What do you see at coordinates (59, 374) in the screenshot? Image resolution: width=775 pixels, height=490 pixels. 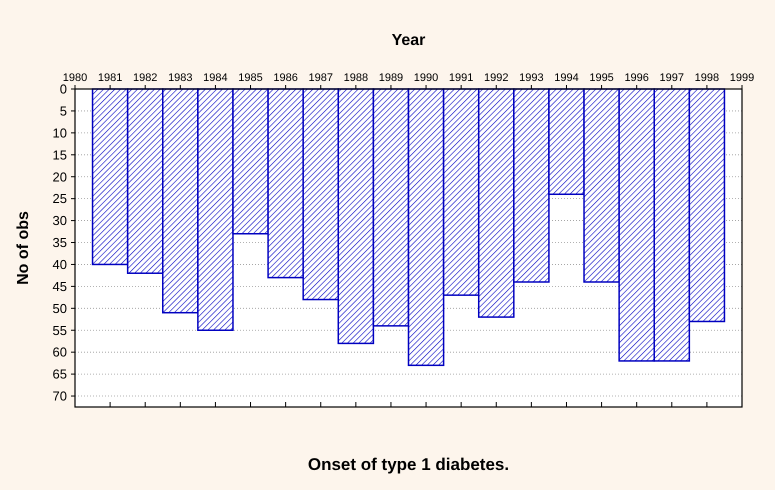 I see `y-tick-label: 65` at bounding box center [59, 374].